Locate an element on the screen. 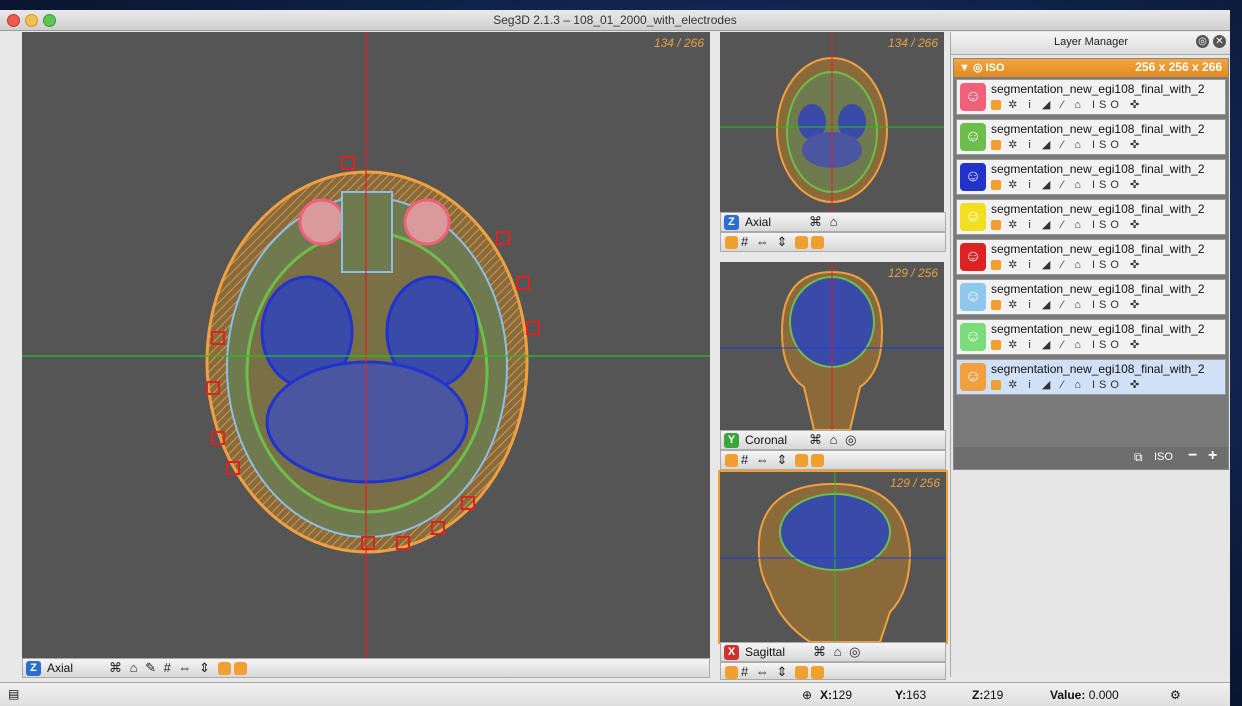  axial-viewer: 134 / 266 is located at coordinates (832, 122).